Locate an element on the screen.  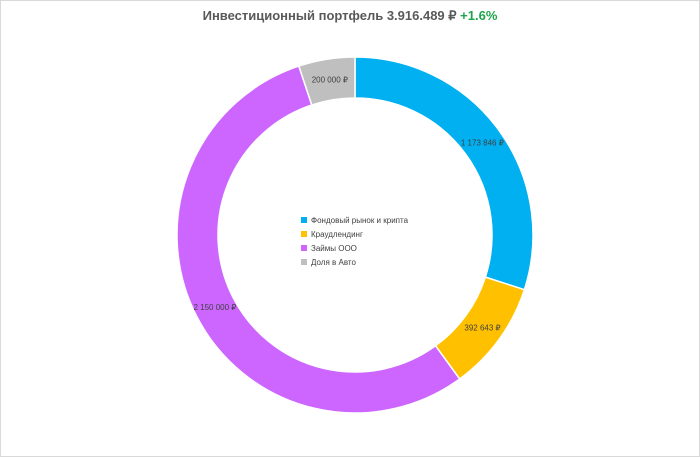
legend-item-0: Фондовый рынок и крипта is located at coordinates (354, 220).